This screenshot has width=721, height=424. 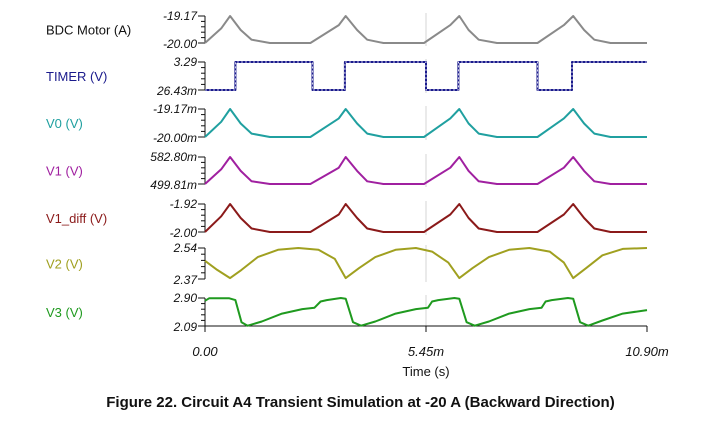 What do you see at coordinates (184, 204) in the screenshot?
I see `y-tick-label-top-4: -1.92` at bounding box center [184, 204].